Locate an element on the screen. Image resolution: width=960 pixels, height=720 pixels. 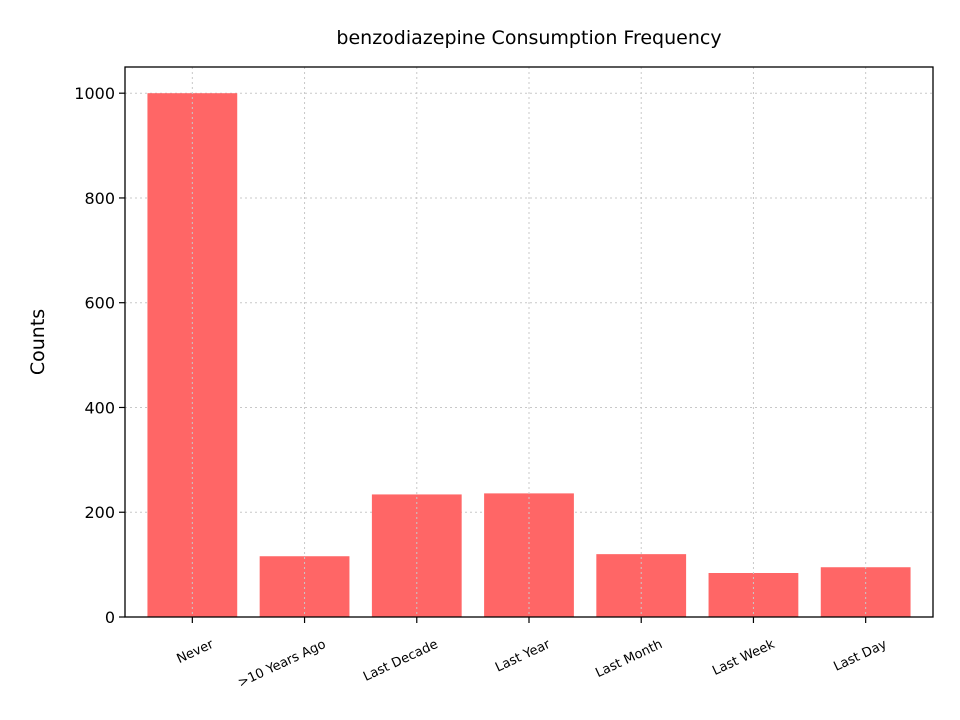
y-axis: 0 200 400 600 800 1000 is located at coordinates (99, 355).